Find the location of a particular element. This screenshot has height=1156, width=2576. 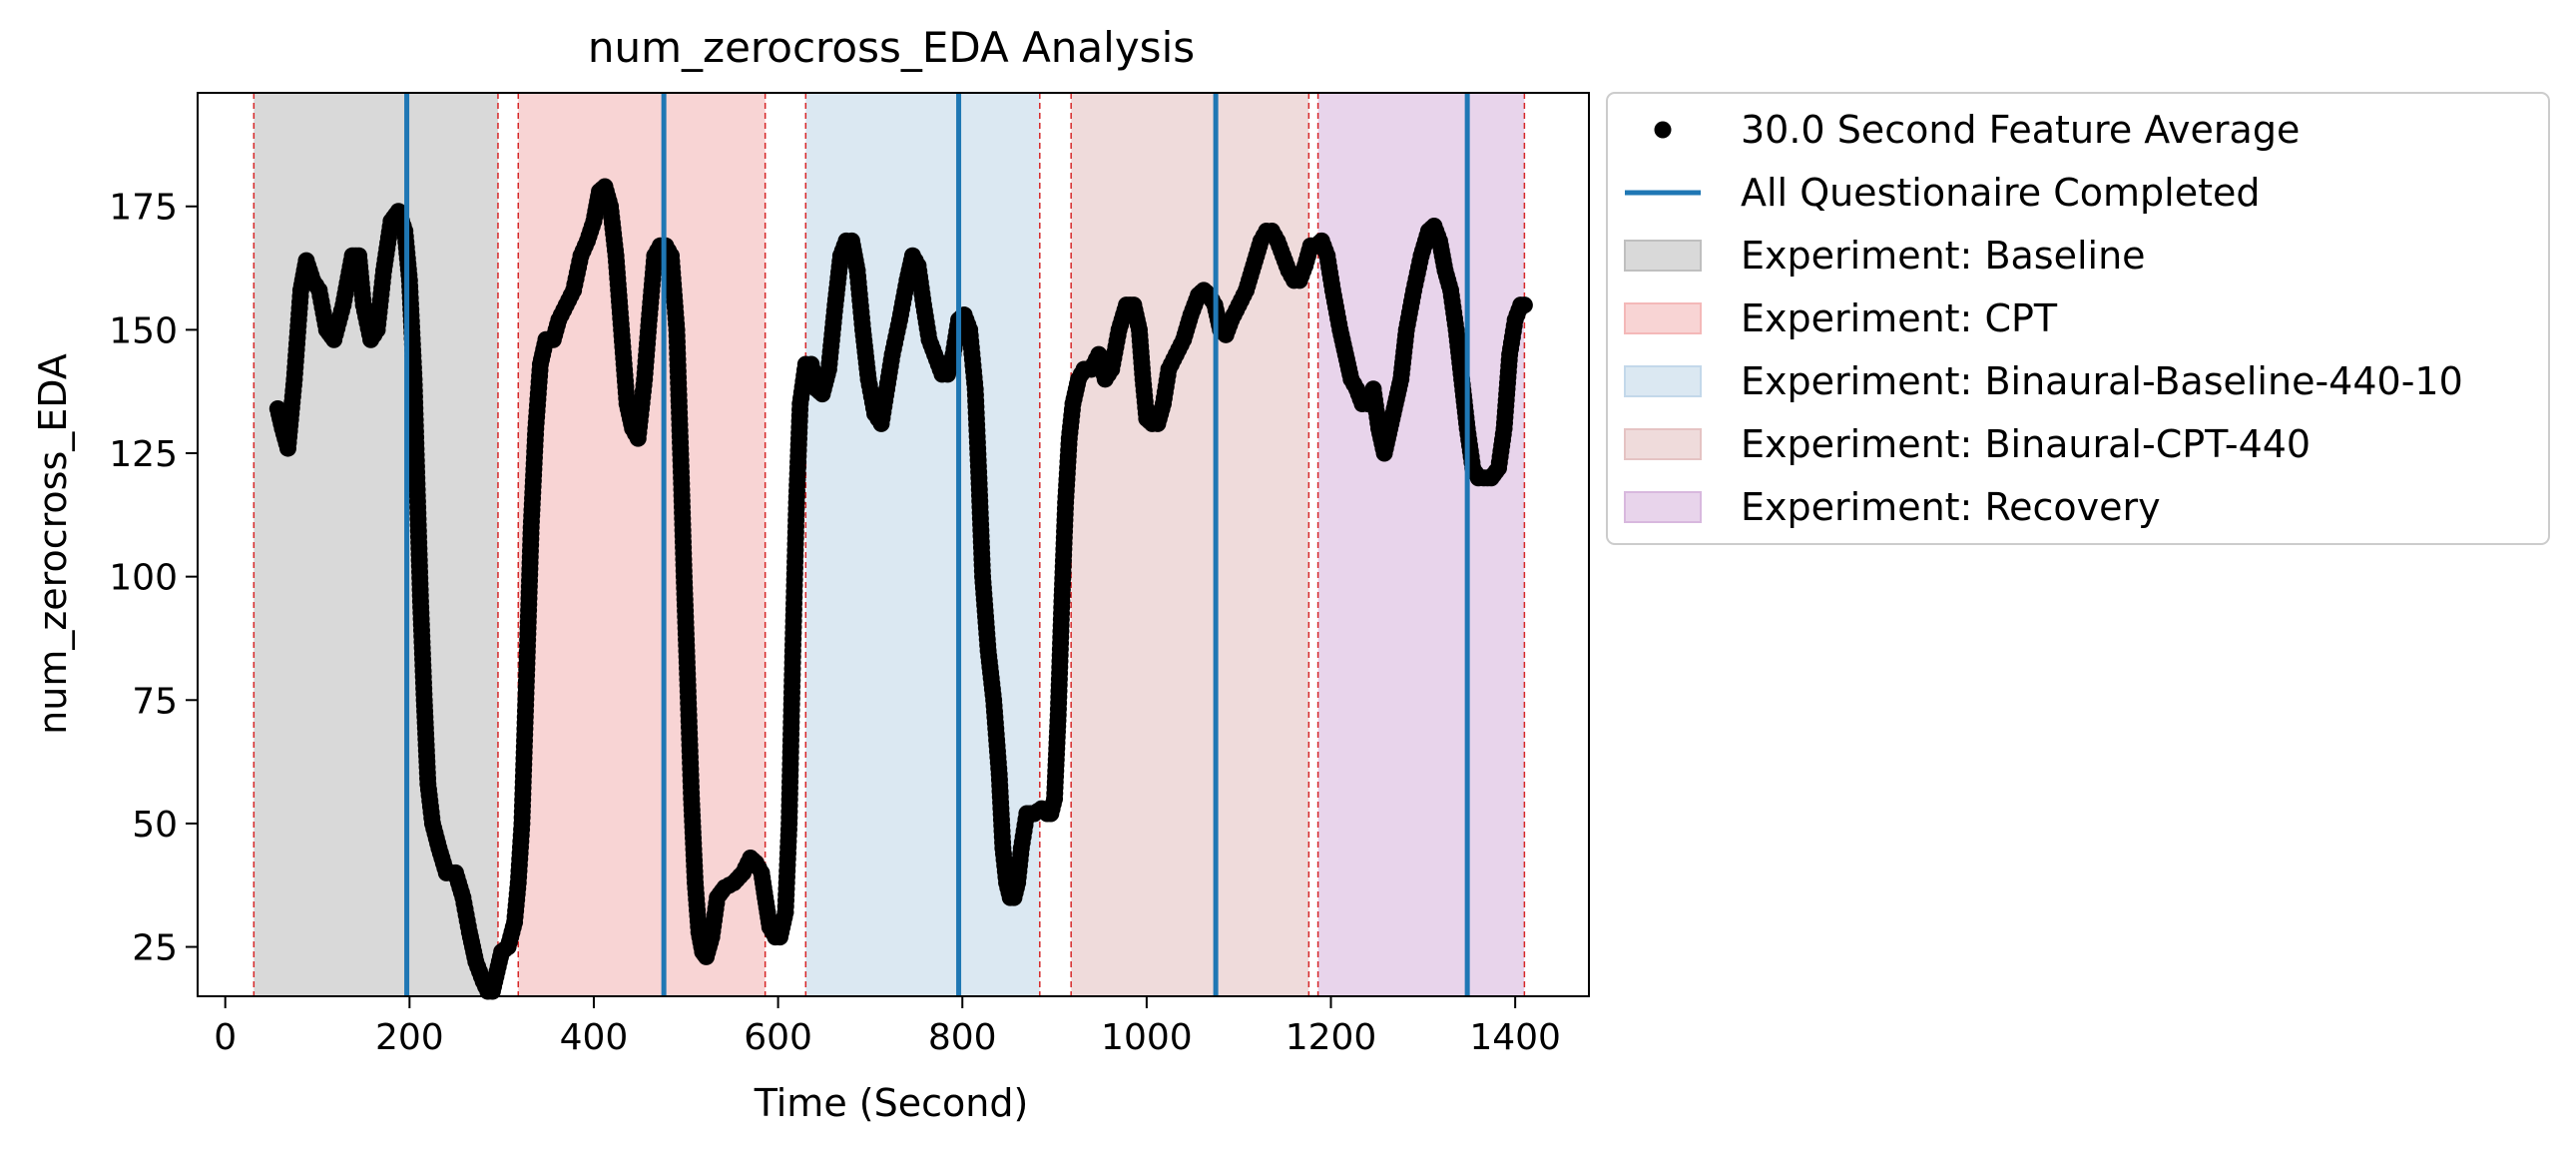

y-axis-ticks: 25 50 75 100 125 150 175 is located at coordinates (154, 578).